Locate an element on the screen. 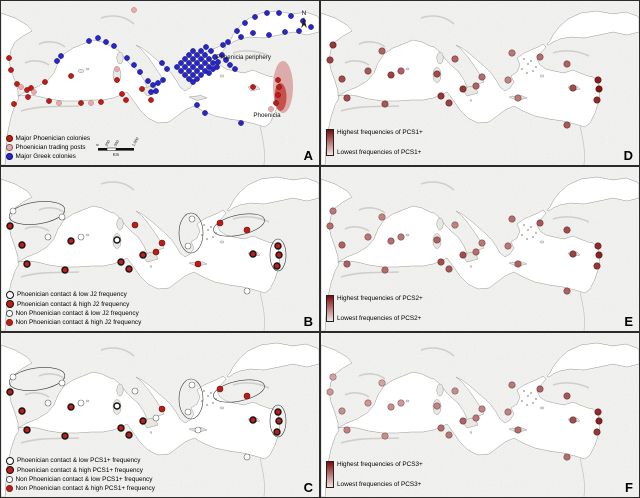  panel-letter-a: A is located at coordinates (308, 155).